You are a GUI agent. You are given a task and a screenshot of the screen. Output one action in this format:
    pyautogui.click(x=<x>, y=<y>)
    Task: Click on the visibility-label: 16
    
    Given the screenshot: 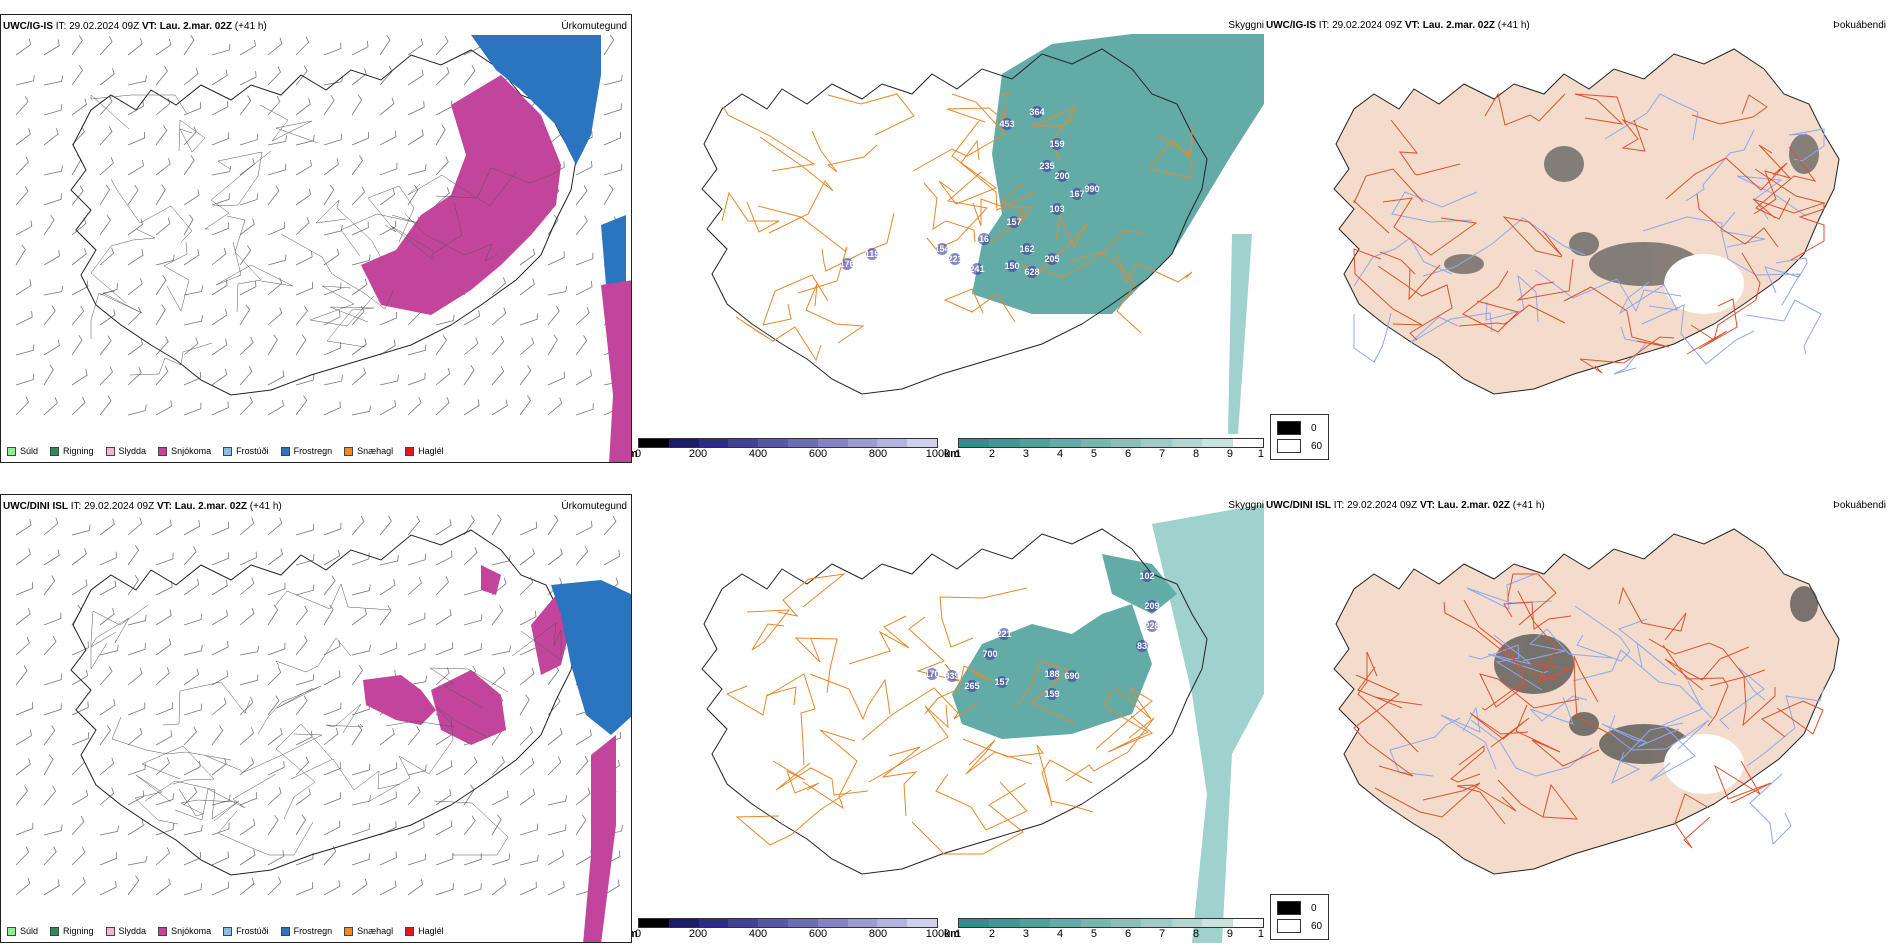 What is the action you would take?
    pyautogui.click(x=984, y=239)
    